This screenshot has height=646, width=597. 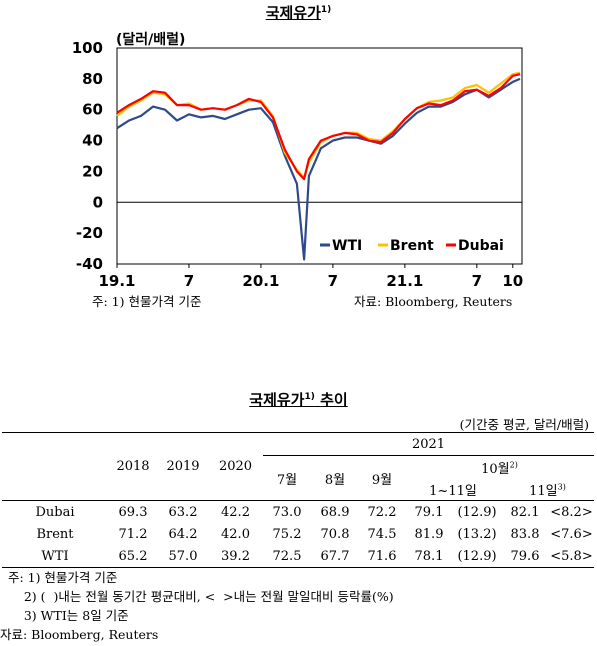 I want to click on table-cell: 71.2, so click(x=133, y=534).